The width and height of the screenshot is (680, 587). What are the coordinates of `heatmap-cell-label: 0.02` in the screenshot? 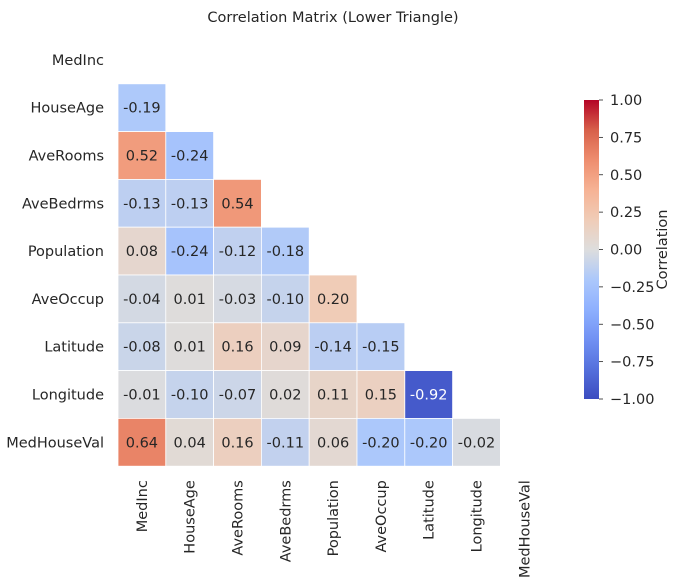 It's located at (285, 396).